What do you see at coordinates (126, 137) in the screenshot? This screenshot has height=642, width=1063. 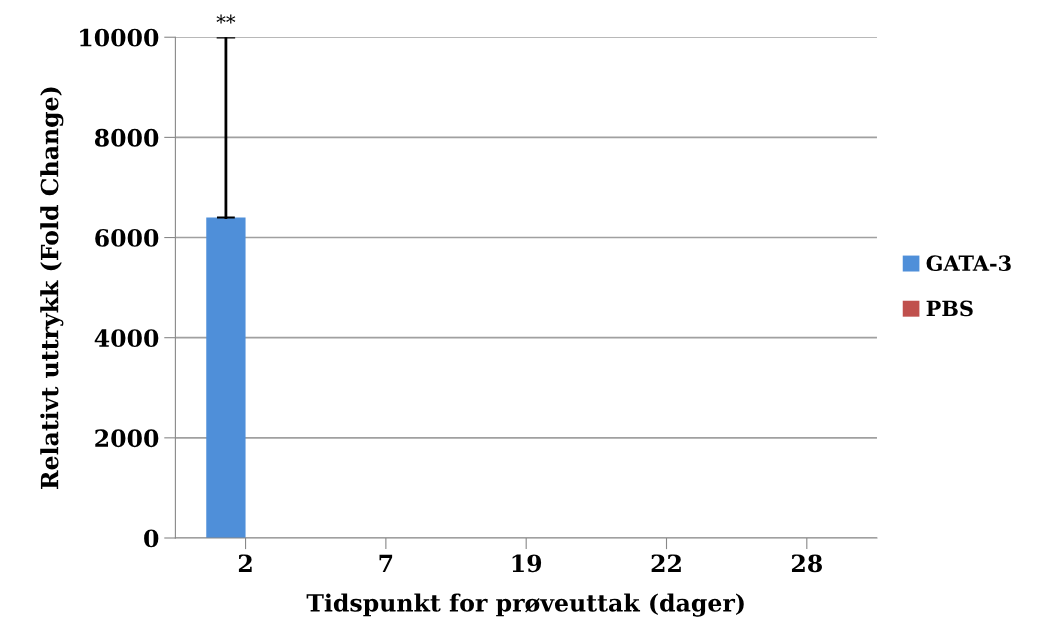 I see `y-tick-label: 8000` at bounding box center [126, 137].